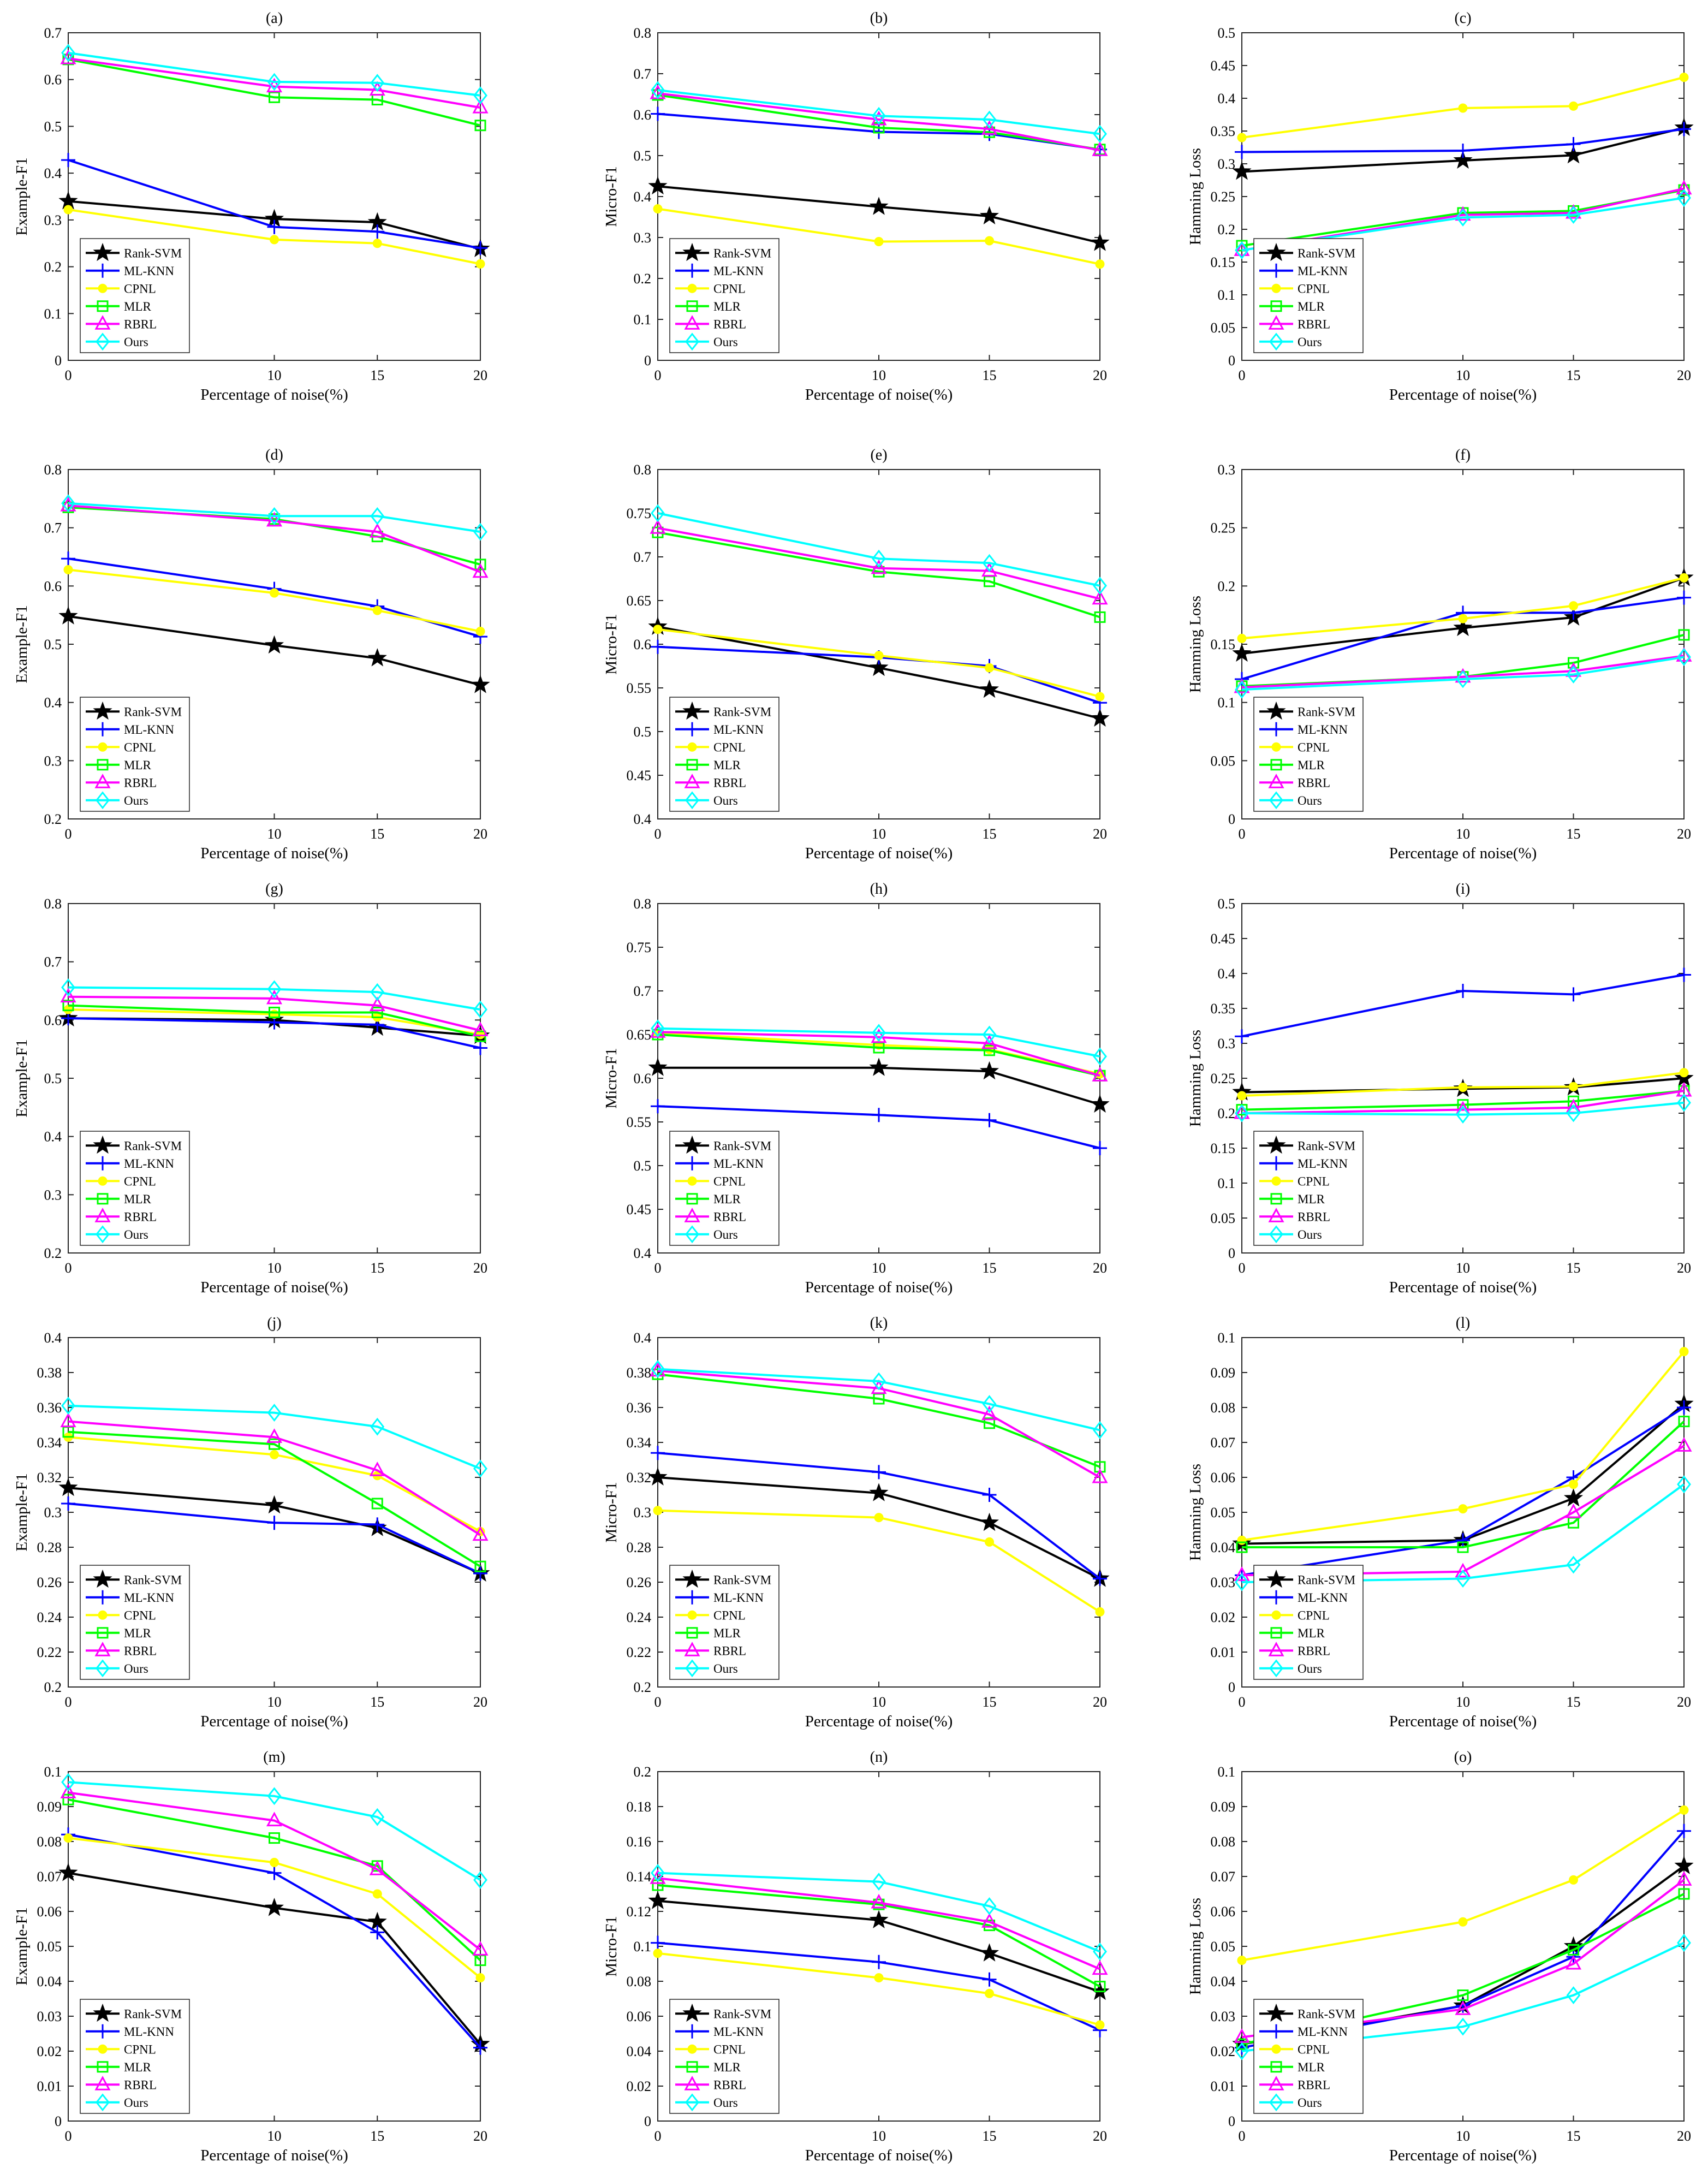  What do you see at coordinates (274, 1022) in the screenshot?
I see `series-line-cpnl` at bounding box center [274, 1022].